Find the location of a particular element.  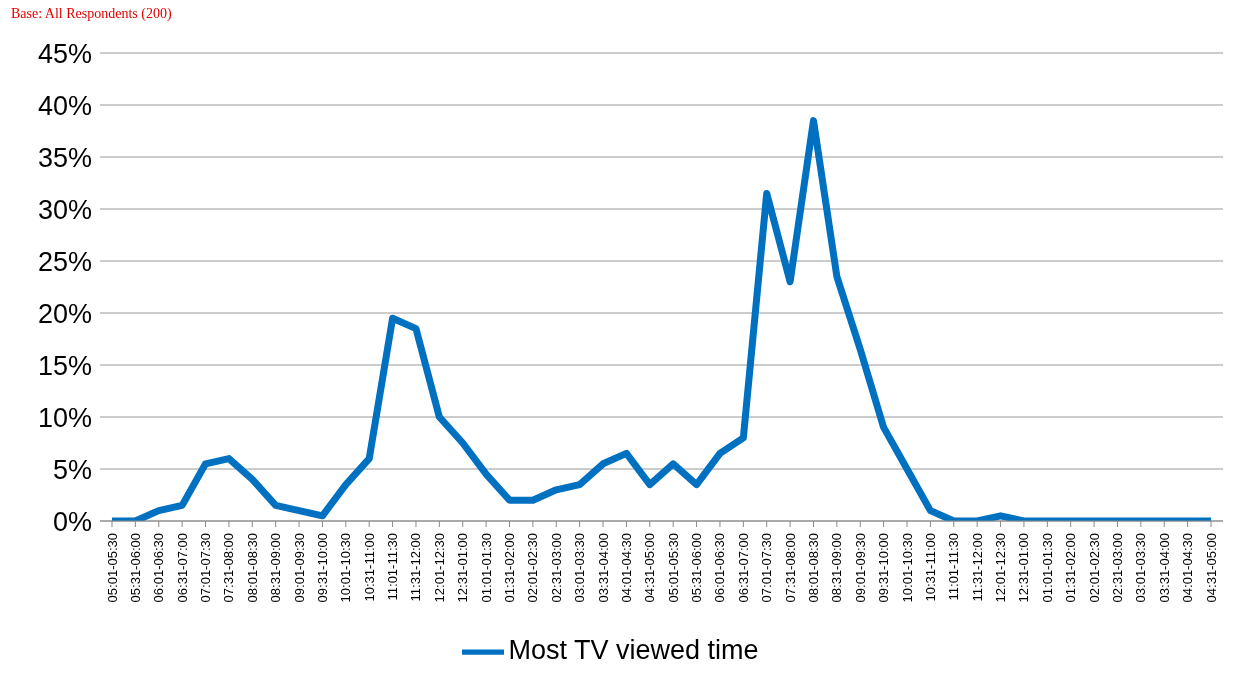

y-tick-label: 30% is located at coordinates (64, 209).